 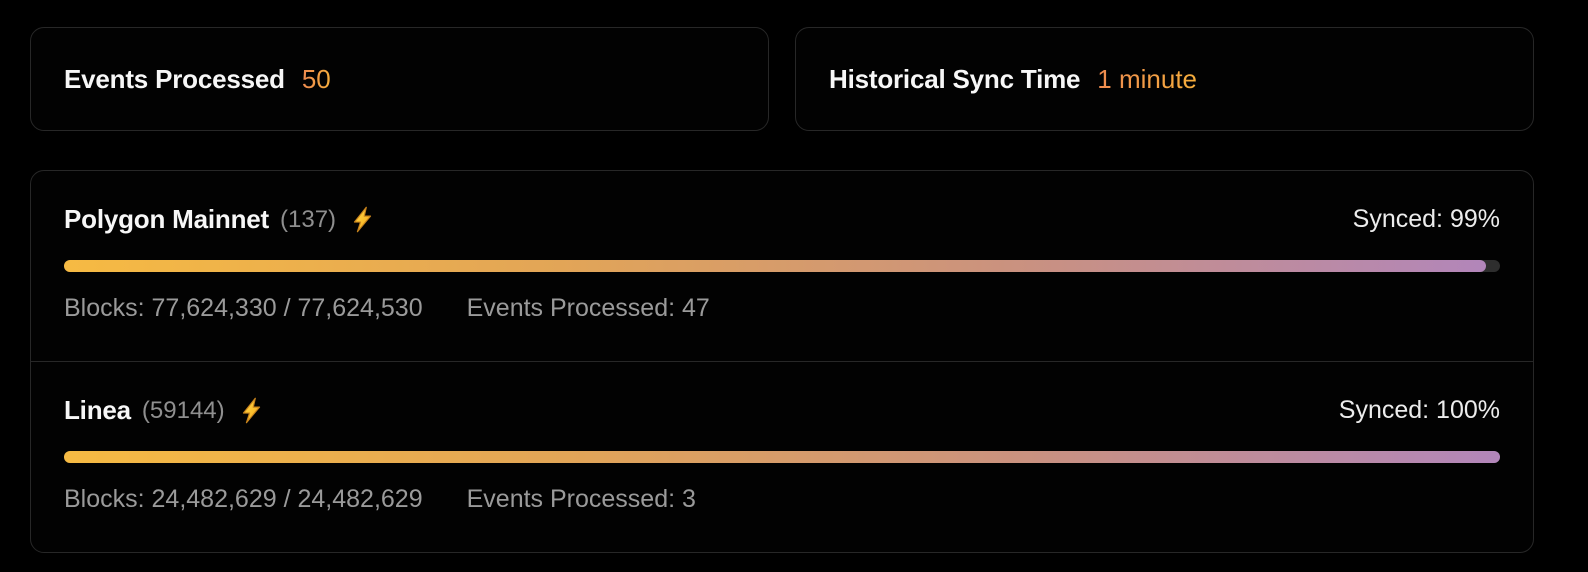 I want to click on events-processed-label: Events Processed, so click(x=174, y=78).